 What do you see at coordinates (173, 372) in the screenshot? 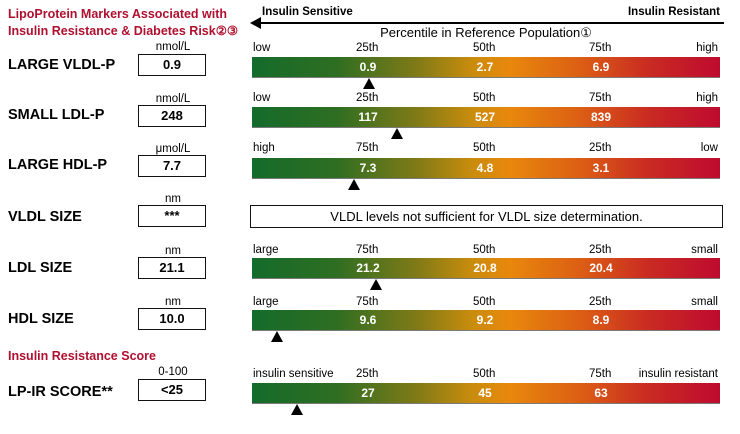
I see `unit-label: 0-100` at bounding box center [173, 372].